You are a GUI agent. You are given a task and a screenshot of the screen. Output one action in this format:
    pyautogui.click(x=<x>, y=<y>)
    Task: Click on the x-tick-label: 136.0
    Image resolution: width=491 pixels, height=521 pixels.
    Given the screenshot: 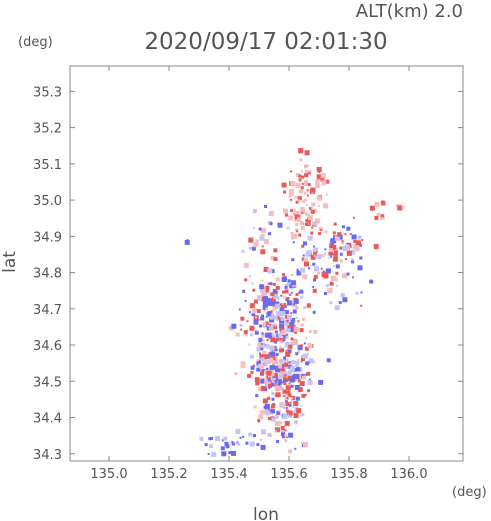 What is the action you would take?
    pyautogui.click(x=408, y=474)
    